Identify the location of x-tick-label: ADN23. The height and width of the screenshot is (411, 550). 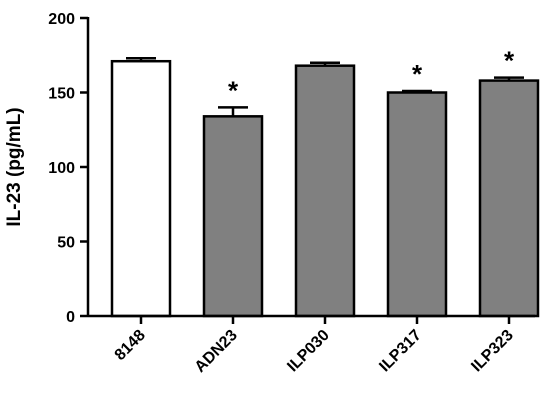
(216, 351).